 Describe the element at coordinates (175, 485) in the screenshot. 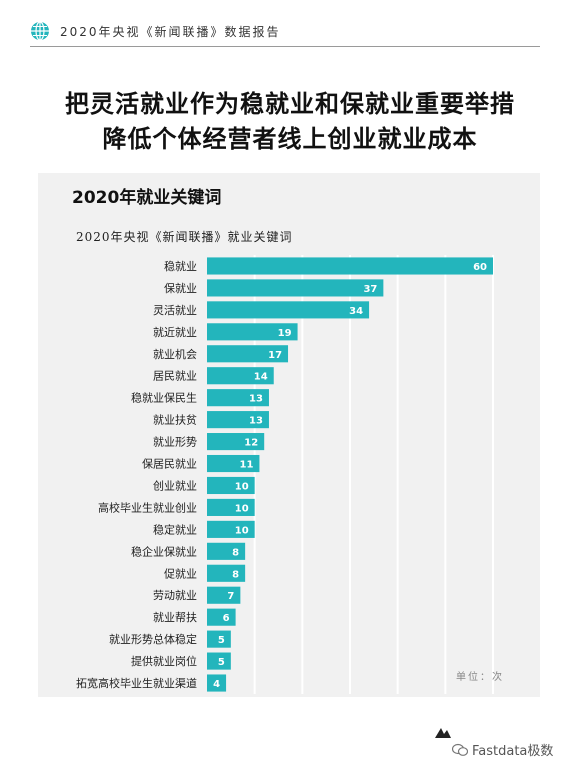

I see `category-label-10: 创业就业` at that location.